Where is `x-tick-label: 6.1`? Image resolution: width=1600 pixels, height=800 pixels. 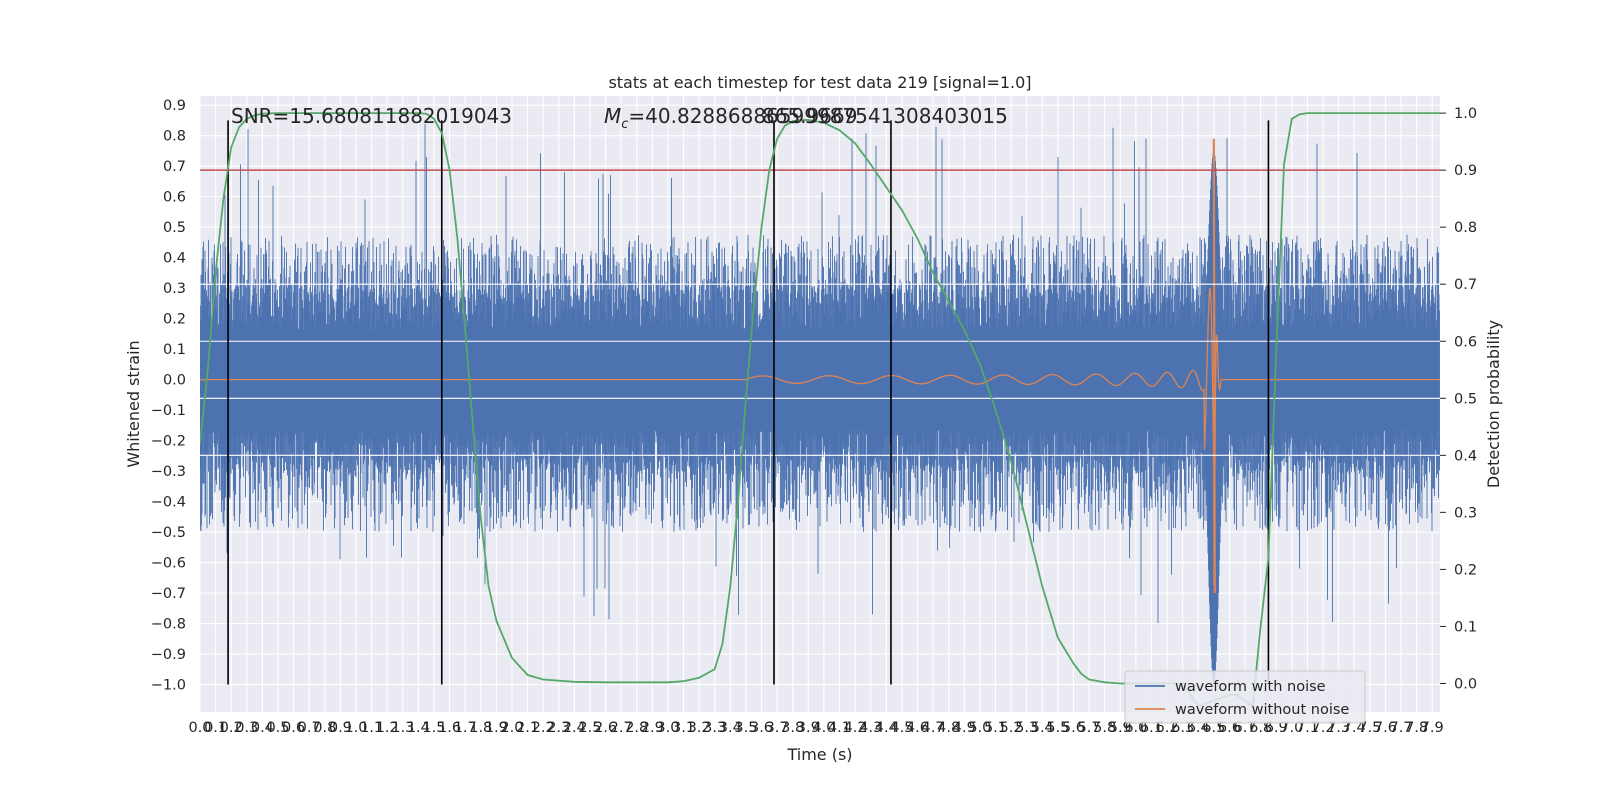
x-tick-label: 6.1 is located at coordinates (1151, 728).